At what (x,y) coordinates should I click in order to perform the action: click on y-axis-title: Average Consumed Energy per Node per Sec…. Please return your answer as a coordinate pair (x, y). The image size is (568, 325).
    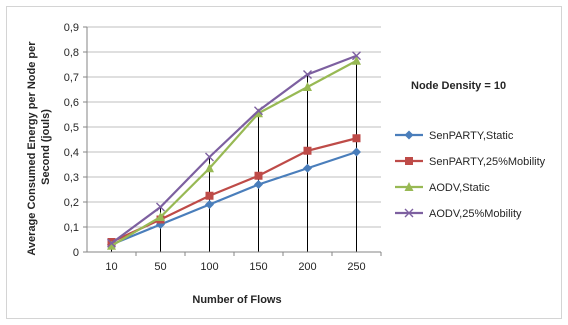
    Looking at the image, I should click on (39, 146).